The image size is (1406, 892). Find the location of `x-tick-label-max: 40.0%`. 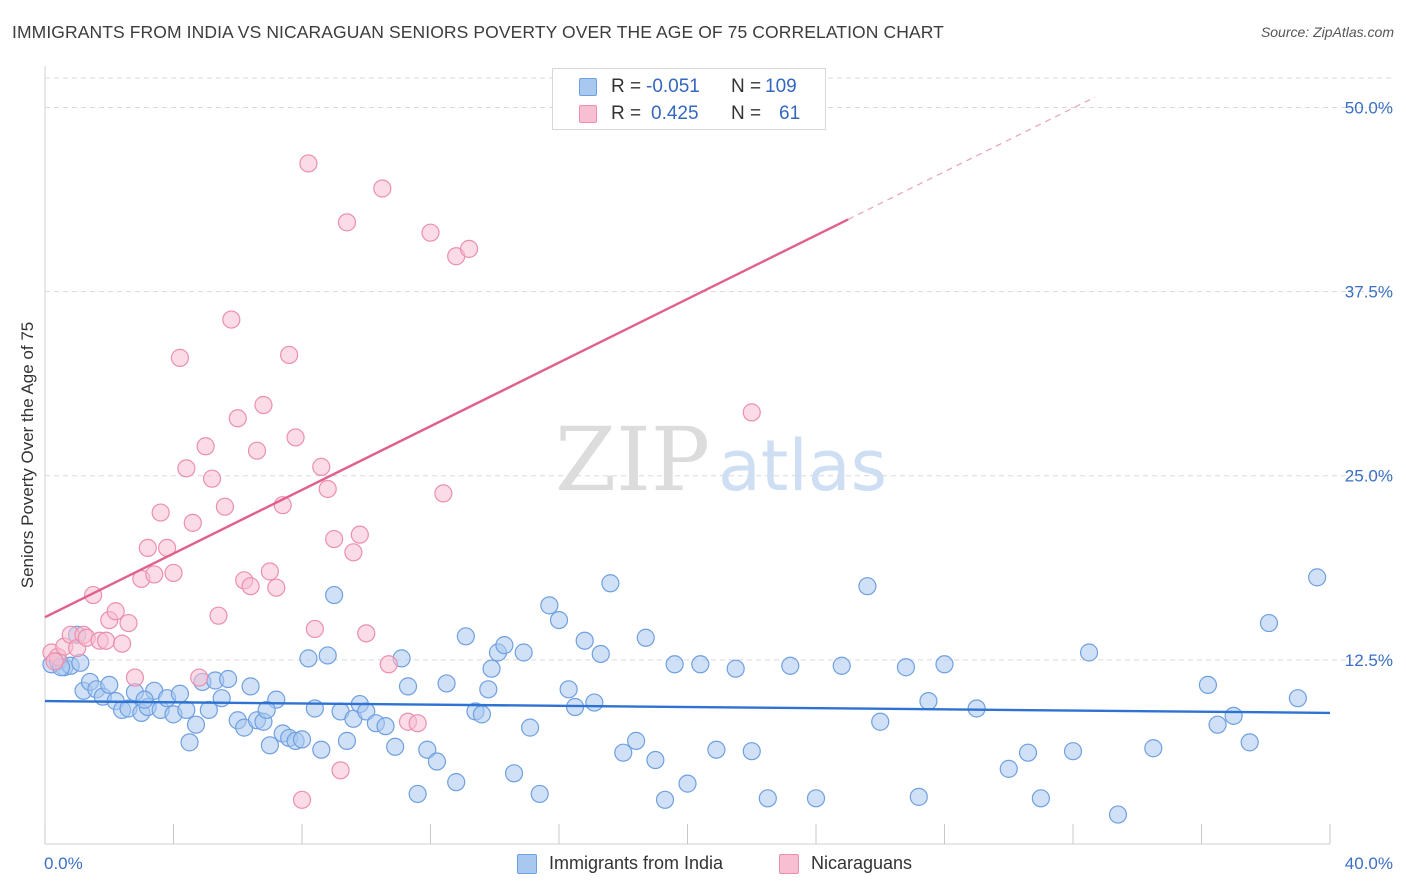

x-tick-label-max: 40.0% is located at coordinates (1369, 863).